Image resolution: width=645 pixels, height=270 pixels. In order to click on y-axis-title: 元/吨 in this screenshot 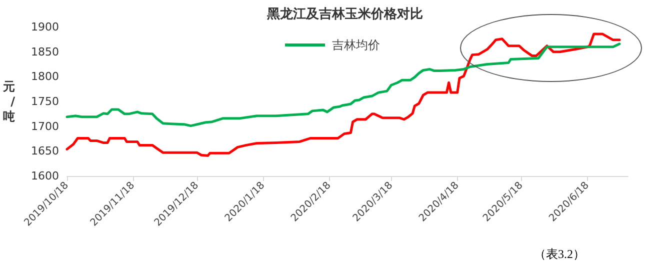, I will do `click(9, 102)`.